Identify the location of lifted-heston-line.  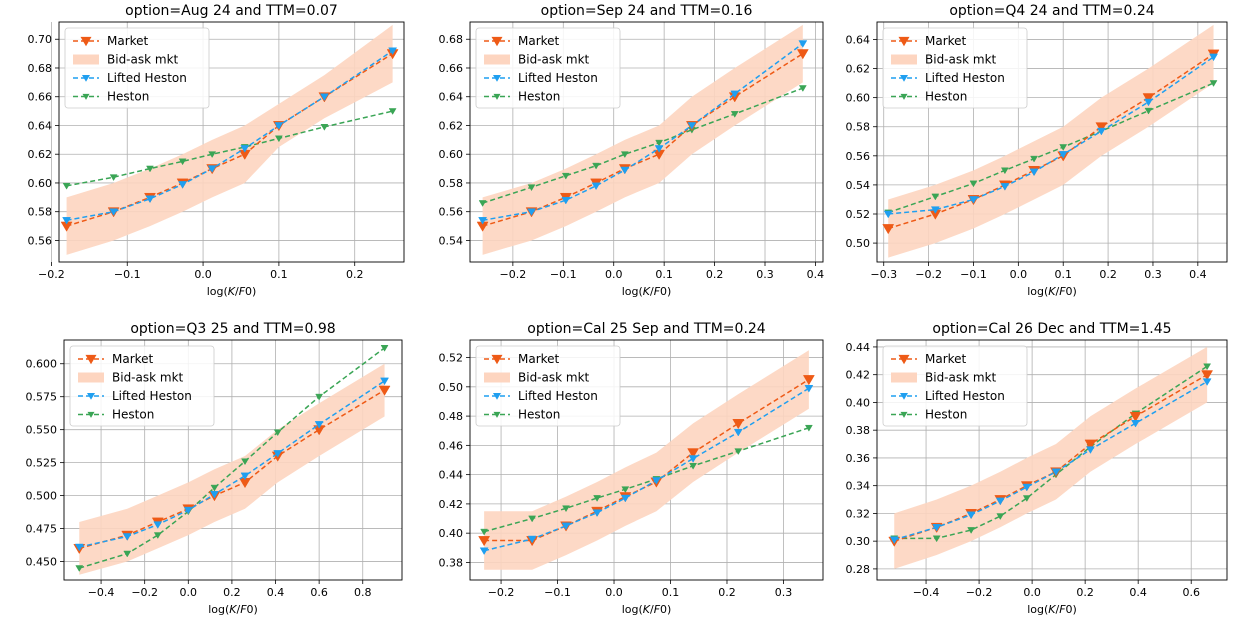
(1051, 460).